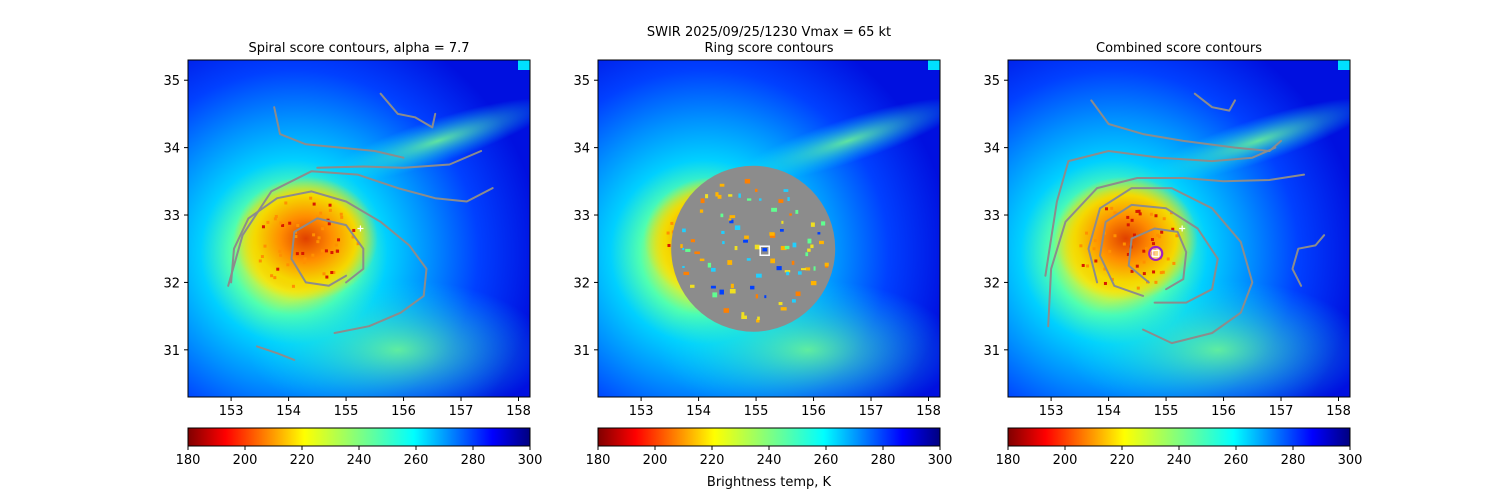 The image size is (1500, 500). What do you see at coordinates (769, 32) in the screenshot?
I see `figure-suptitle: SWIR 2025/09/25/1230 Vmax = 65 kt` at bounding box center [769, 32].